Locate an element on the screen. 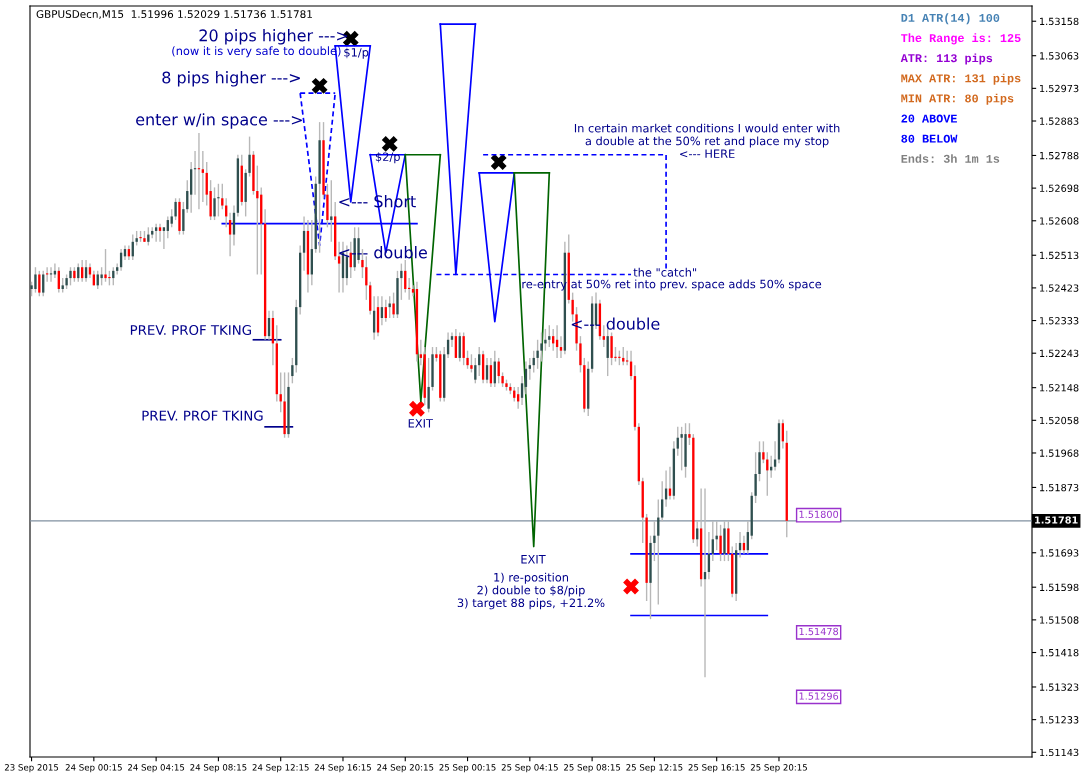 The image size is (1084, 775). x-tick-label: 24 Sep 00:15 is located at coordinates (93, 768).